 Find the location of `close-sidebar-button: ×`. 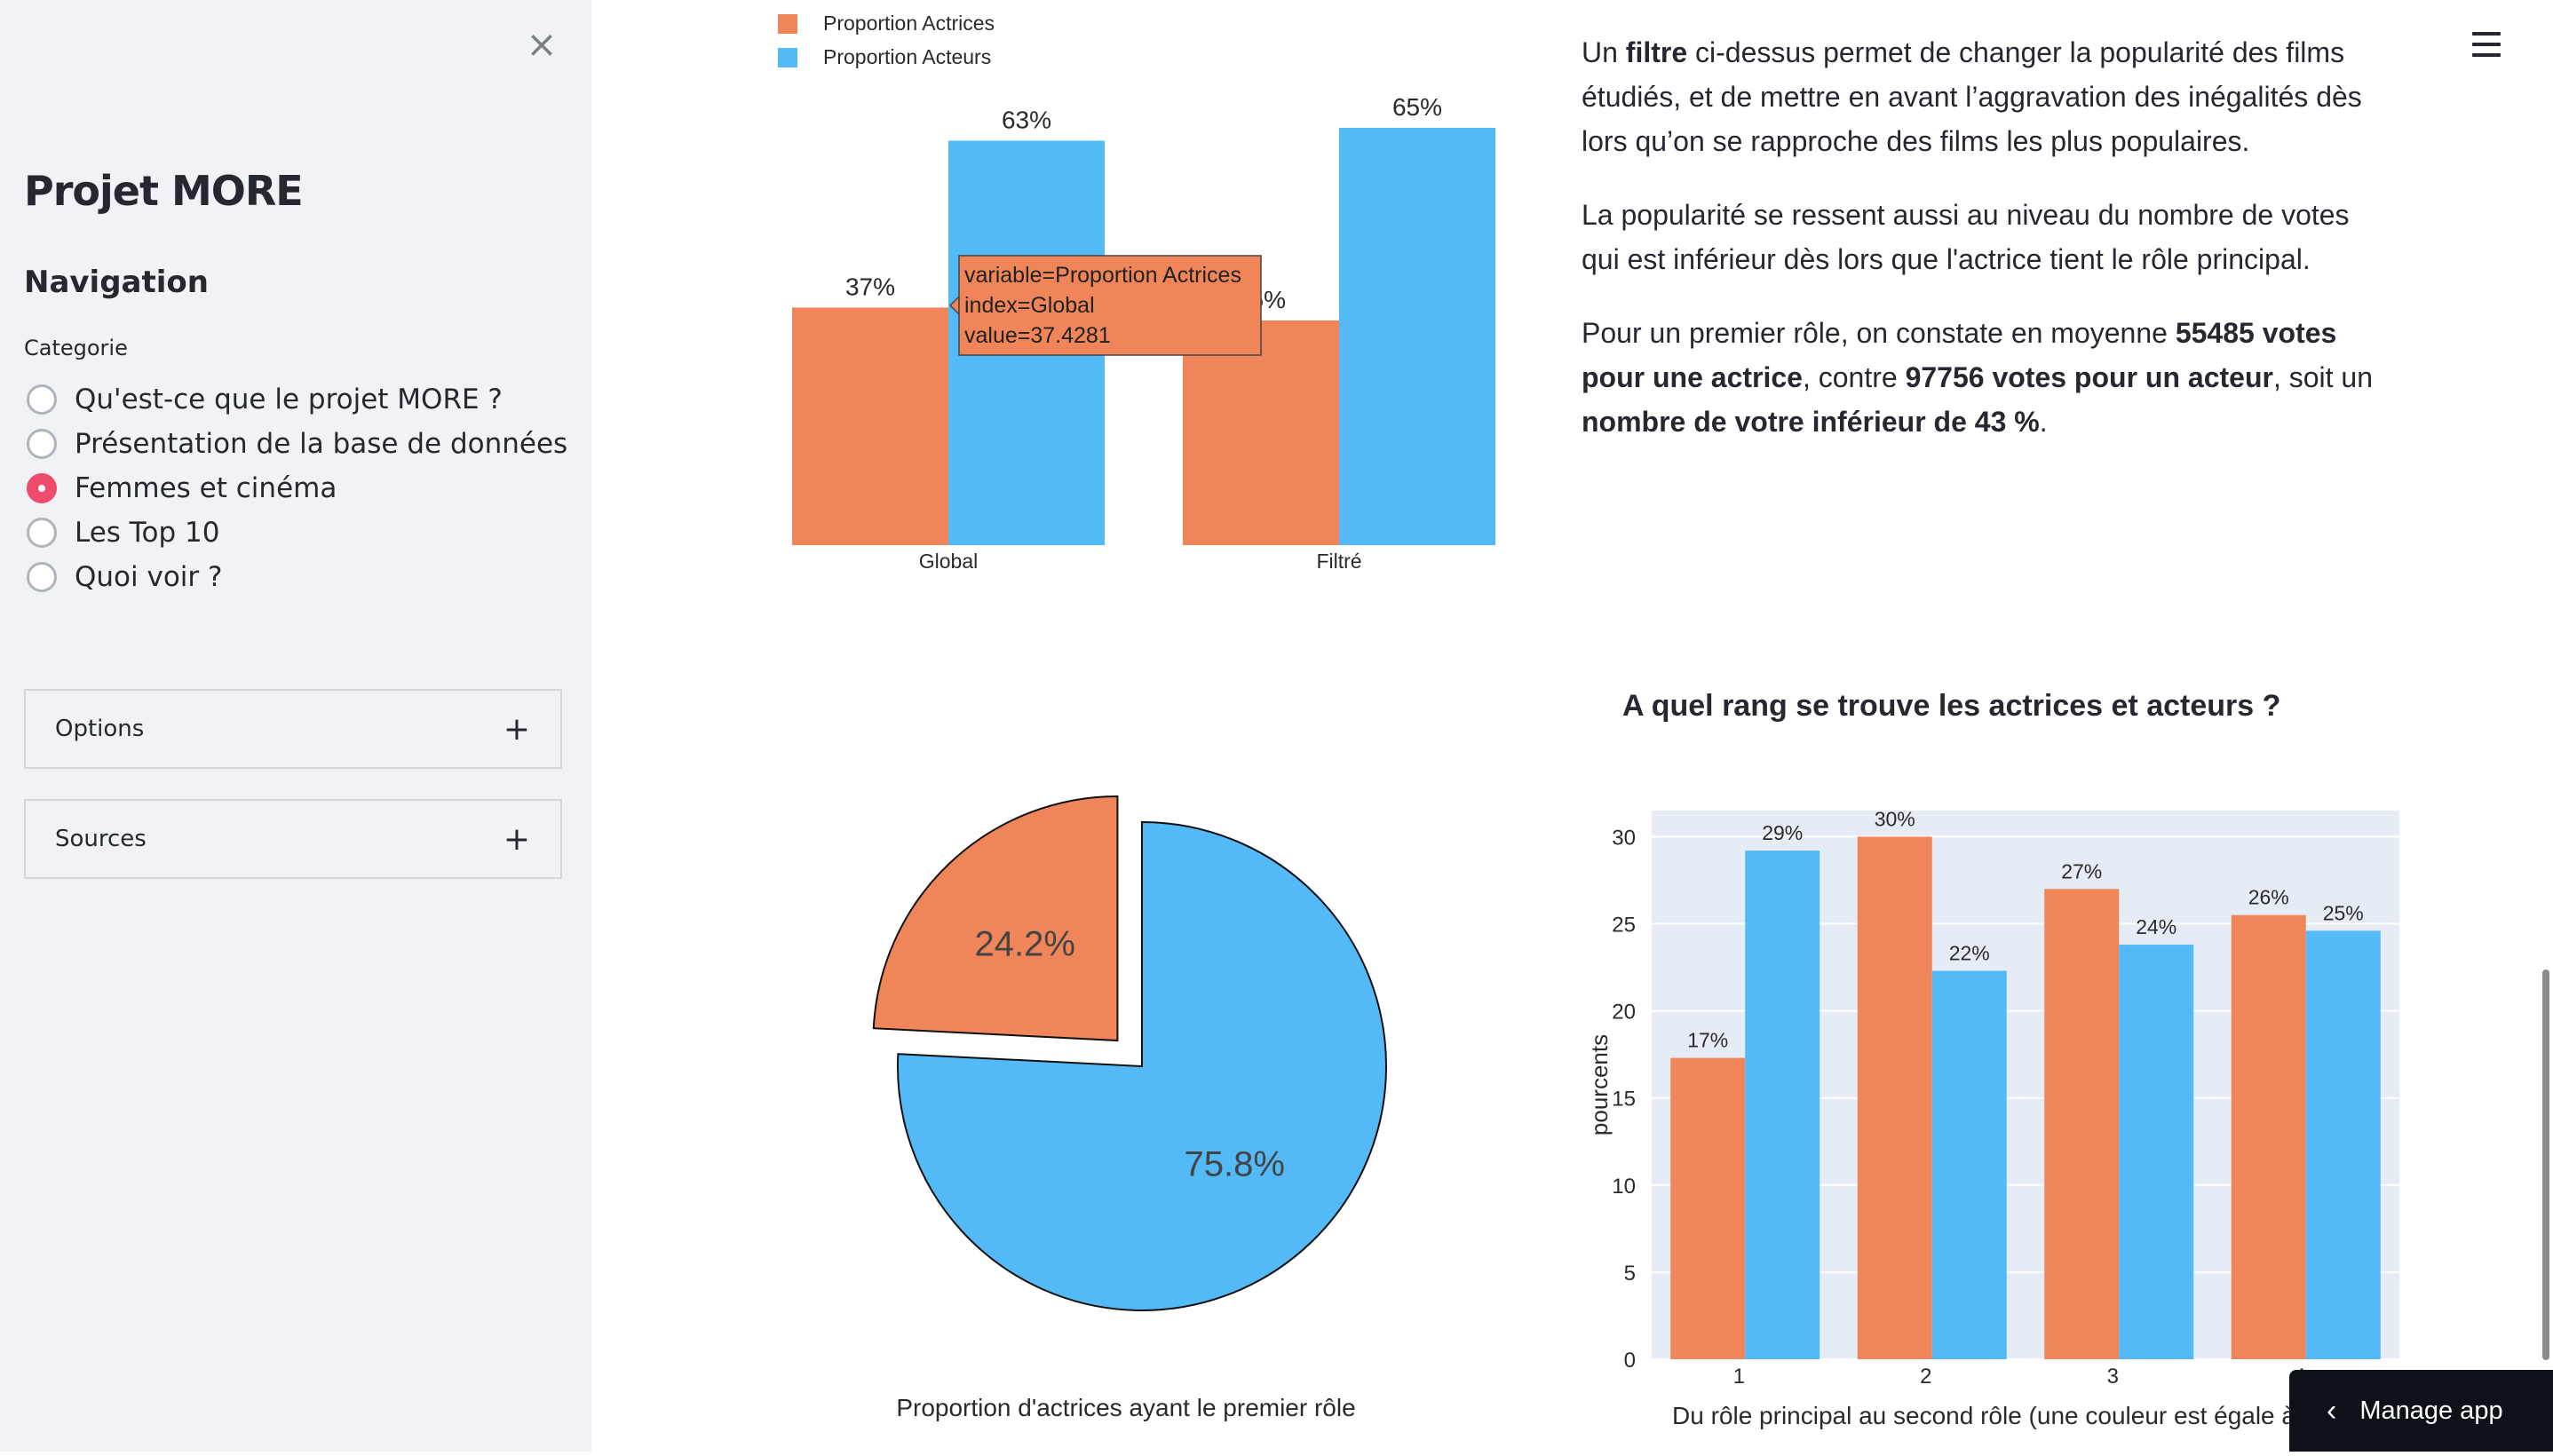

close-sidebar-button: × is located at coordinates (542, 44).